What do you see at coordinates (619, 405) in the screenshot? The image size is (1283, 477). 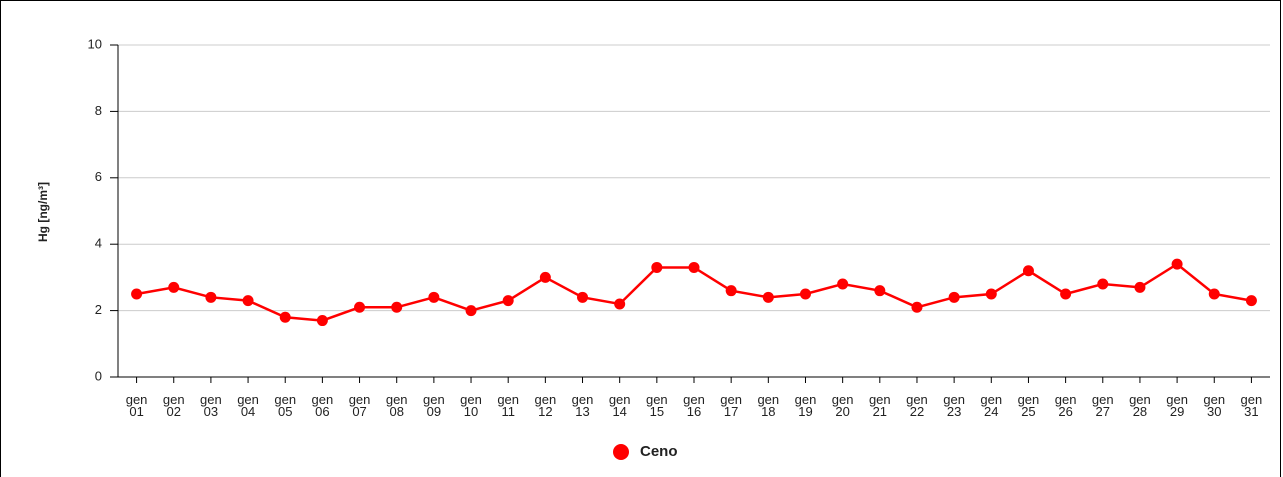 I see `x-tick-label: gen 14` at bounding box center [619, 405].